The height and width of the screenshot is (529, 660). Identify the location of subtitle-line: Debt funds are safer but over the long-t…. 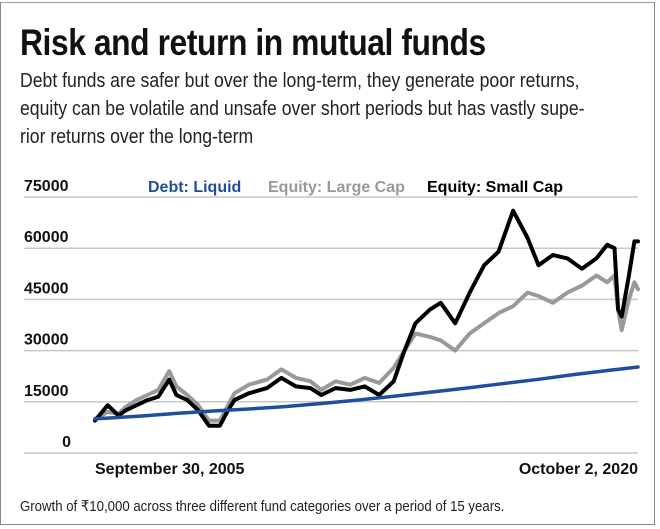
(300, 80).